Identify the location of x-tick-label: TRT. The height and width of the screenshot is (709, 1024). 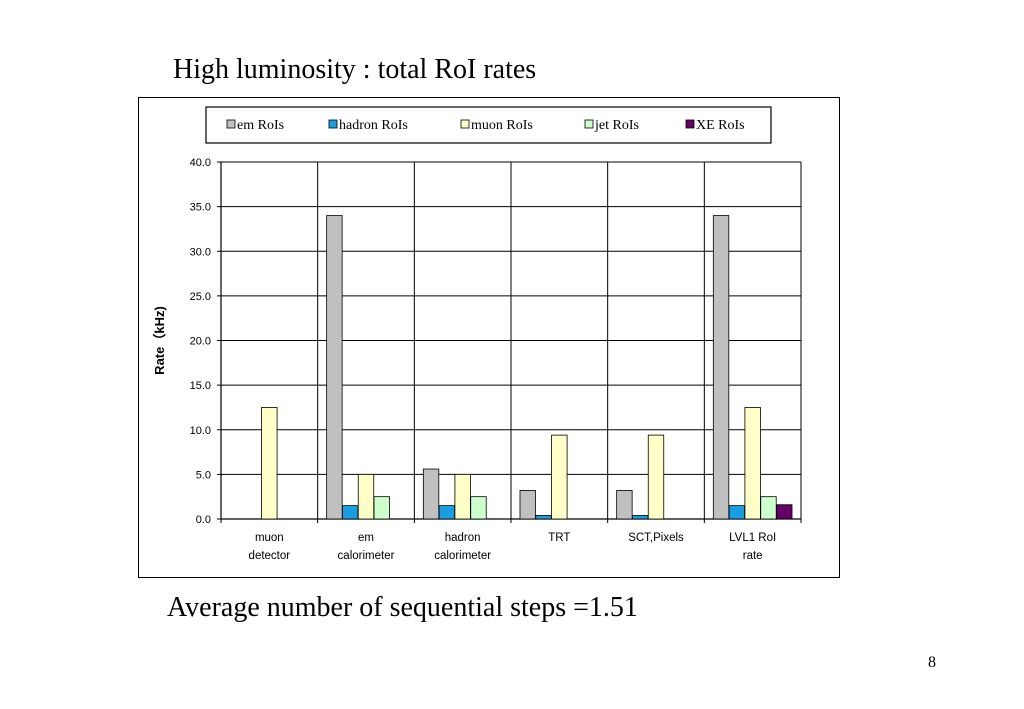
(559, 538).